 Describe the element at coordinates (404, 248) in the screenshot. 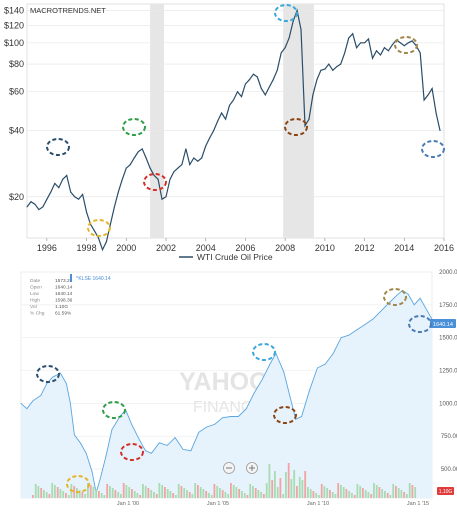

I see `x-tick-label: 2014` at that location.